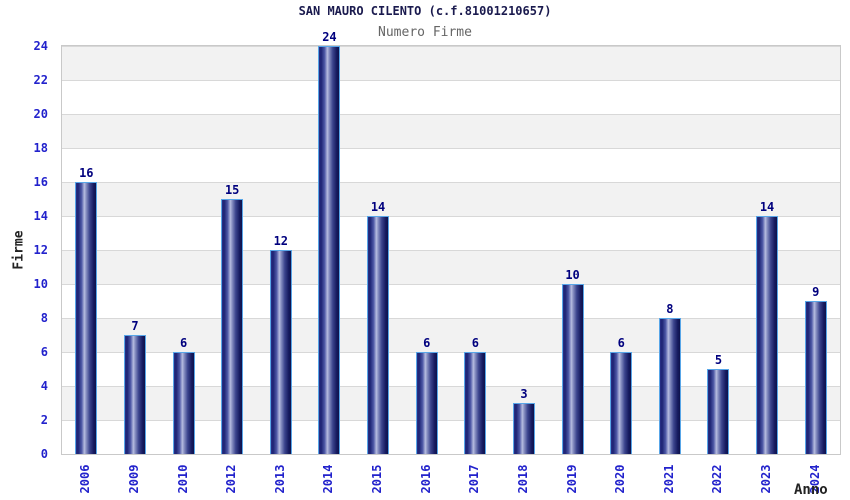 Image resolution: width=850 pixels, height=500 pixels. Describe the element at coordinates (767, 335) in the screenshot. I see `bar-2023` at that location.